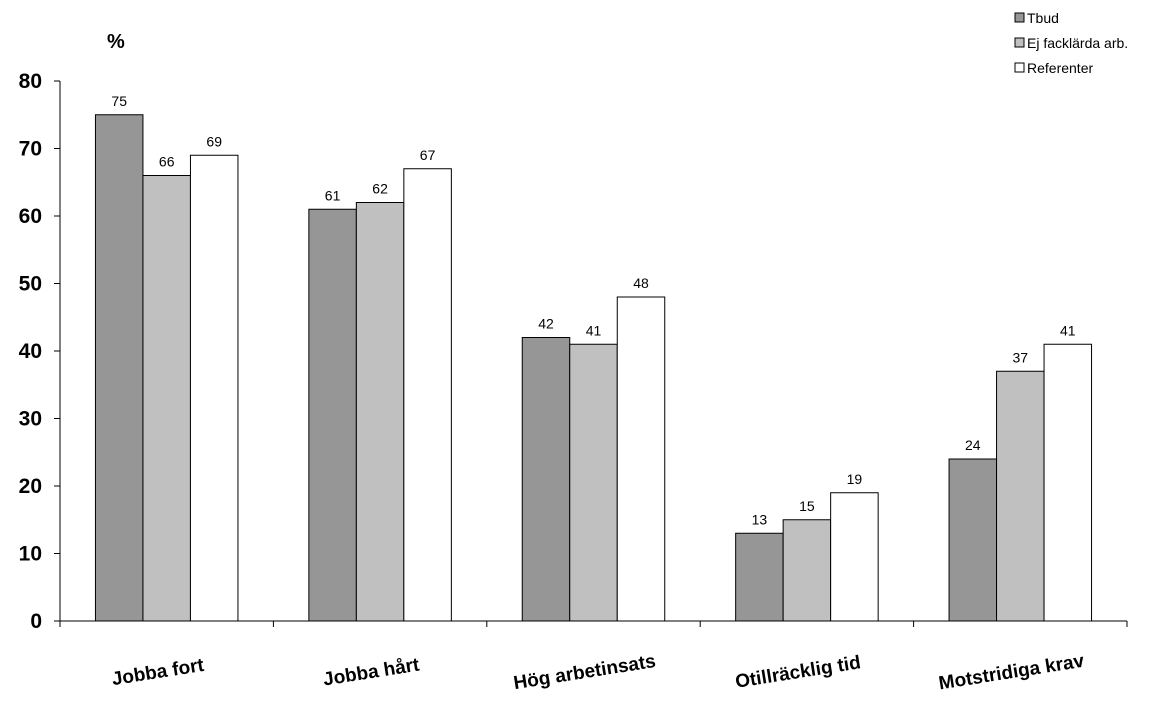  I want to click on category-label: Motstridiga krav, so click(1011, 673).